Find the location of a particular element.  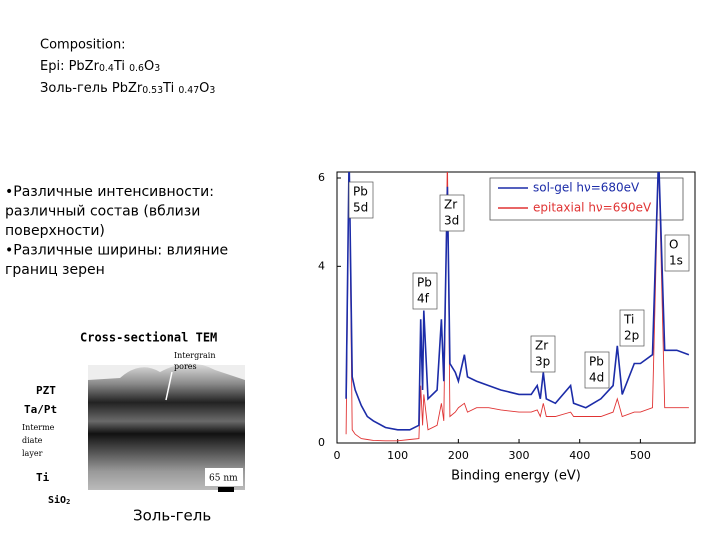

substrate-label: SiO2 is located at coordinates (59, 500).